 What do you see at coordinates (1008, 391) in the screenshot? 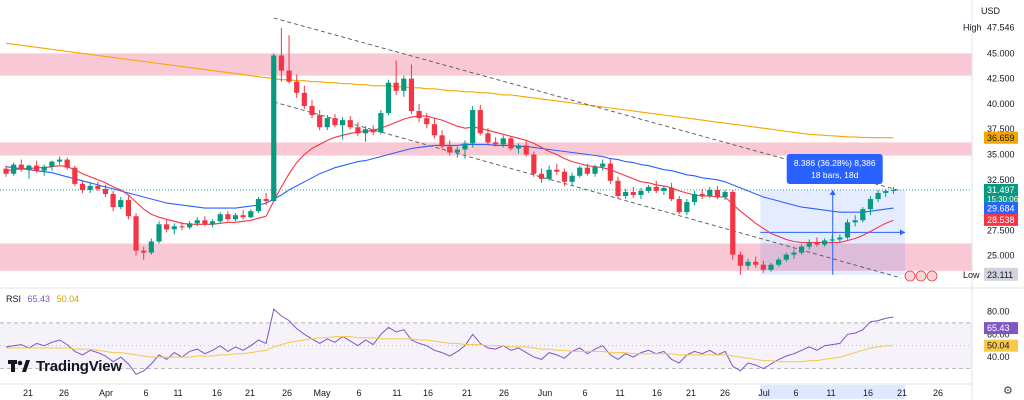
I see `settings-gear-icon: ⚙` at bounding box center [1008, 391].